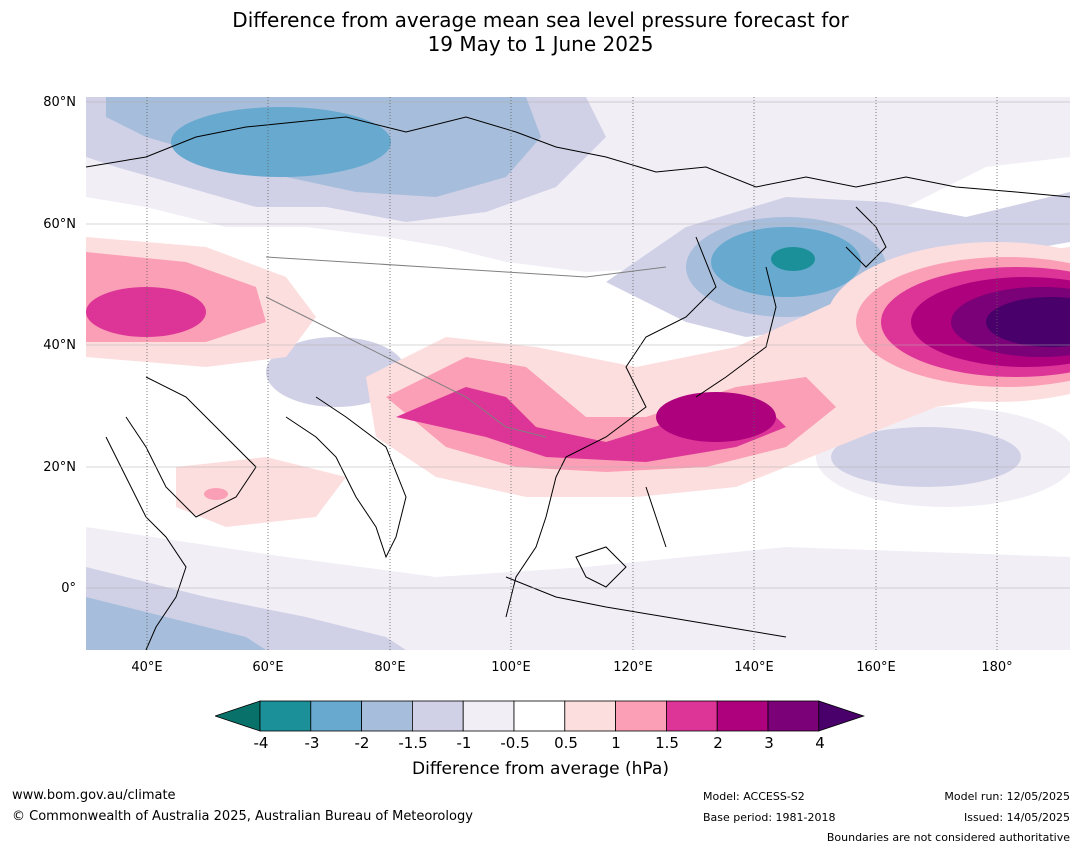  I want to click on boundary-china-west, so click(486, 407).